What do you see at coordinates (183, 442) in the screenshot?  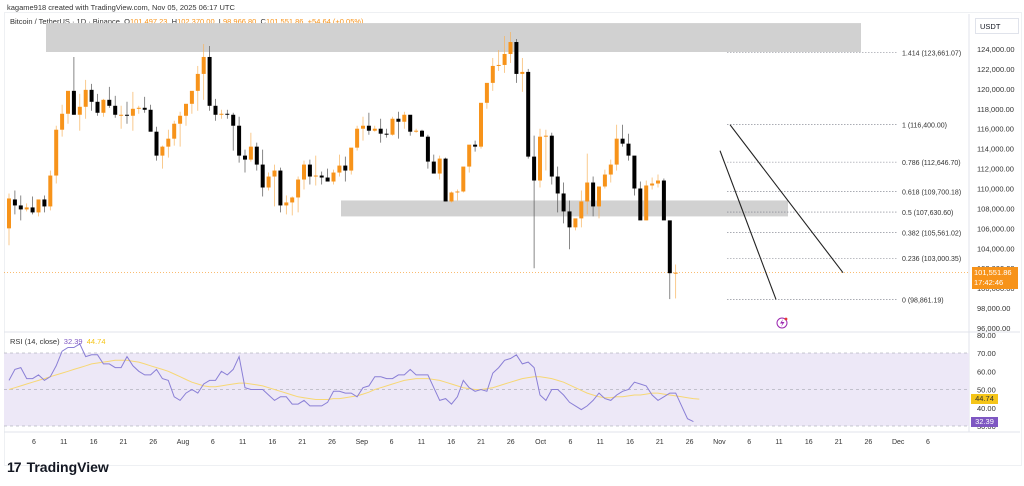 I see `time-tick: Aug` at bounding box center [183, 442].